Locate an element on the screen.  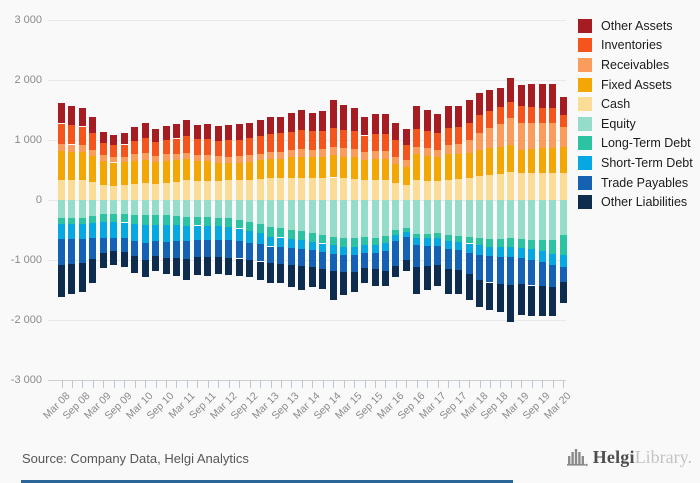
y-axis-tick-label: -1 000 is located at coordinates (26, 259).